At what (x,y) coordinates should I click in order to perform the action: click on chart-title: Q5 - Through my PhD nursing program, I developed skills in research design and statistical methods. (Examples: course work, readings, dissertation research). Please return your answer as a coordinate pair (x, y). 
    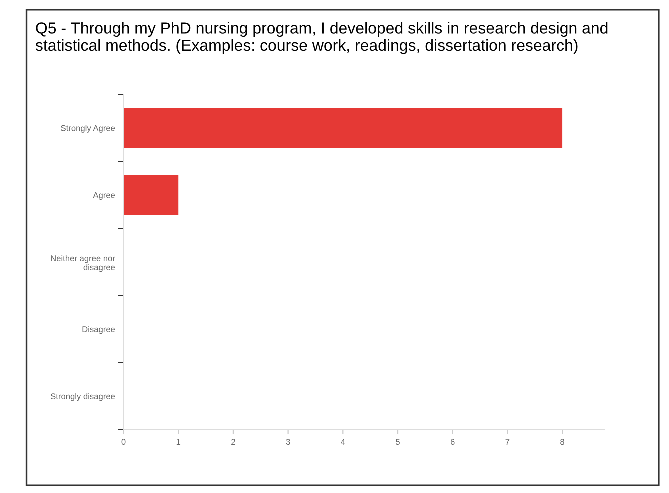
    Looking at the image, I should click on (322, 38).